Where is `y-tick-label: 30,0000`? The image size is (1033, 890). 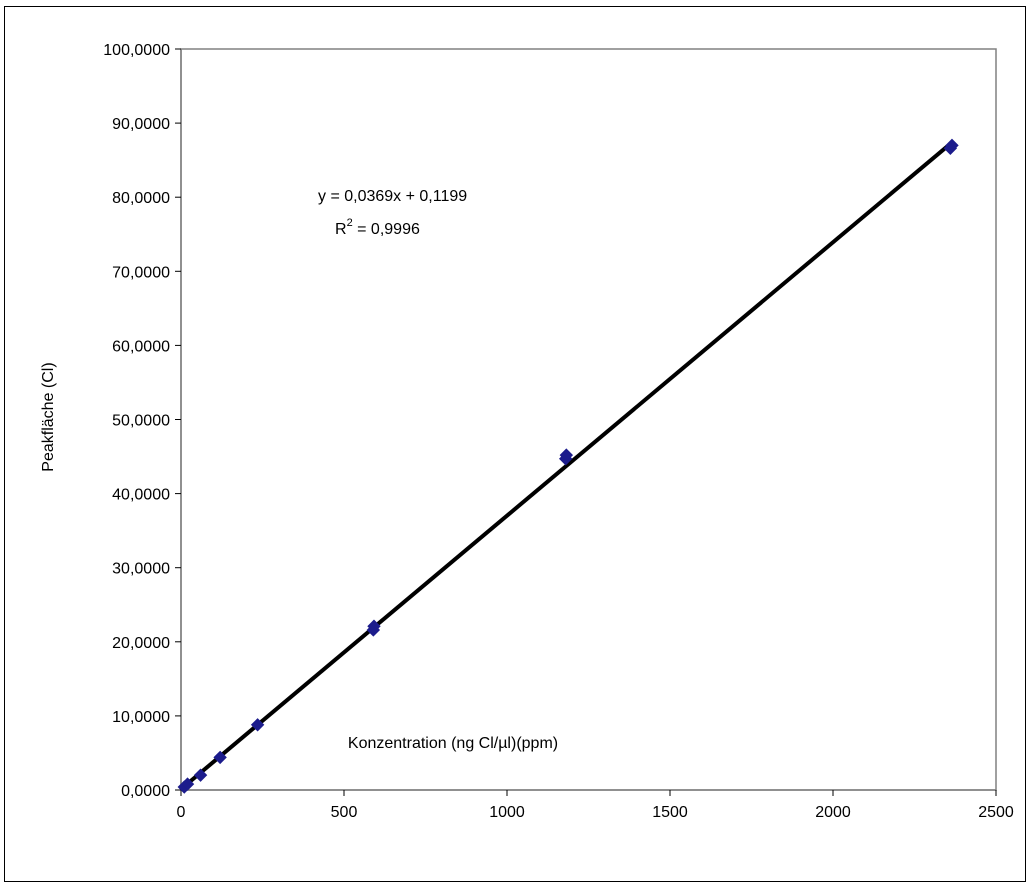
y-tick-label: 30,0000 is located at coordinates (141, 569).